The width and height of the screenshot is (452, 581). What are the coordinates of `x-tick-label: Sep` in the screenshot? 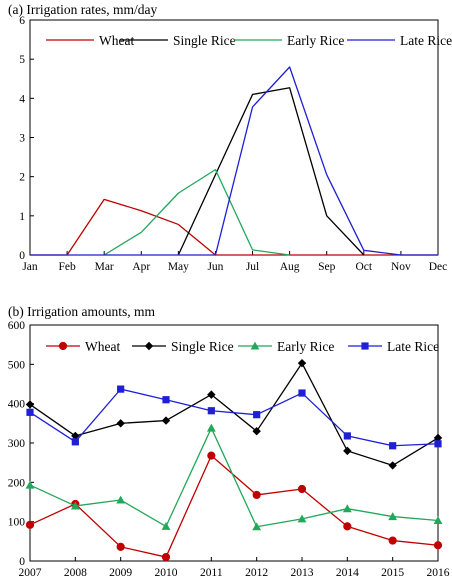 It's located at (327, 267).